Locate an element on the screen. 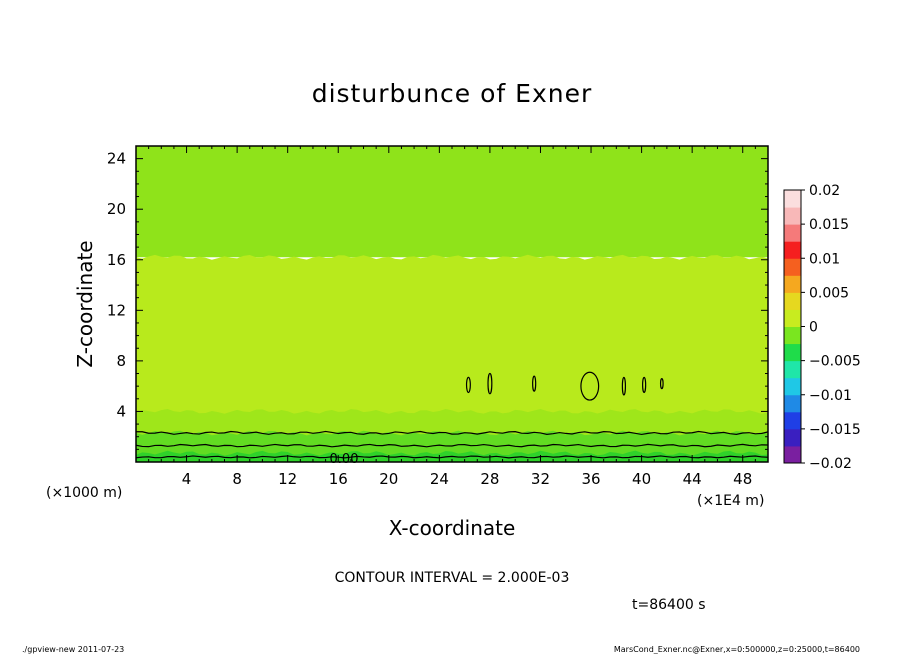  colorbar-tick-label: −0.02 is located at coordinates (830, 464).